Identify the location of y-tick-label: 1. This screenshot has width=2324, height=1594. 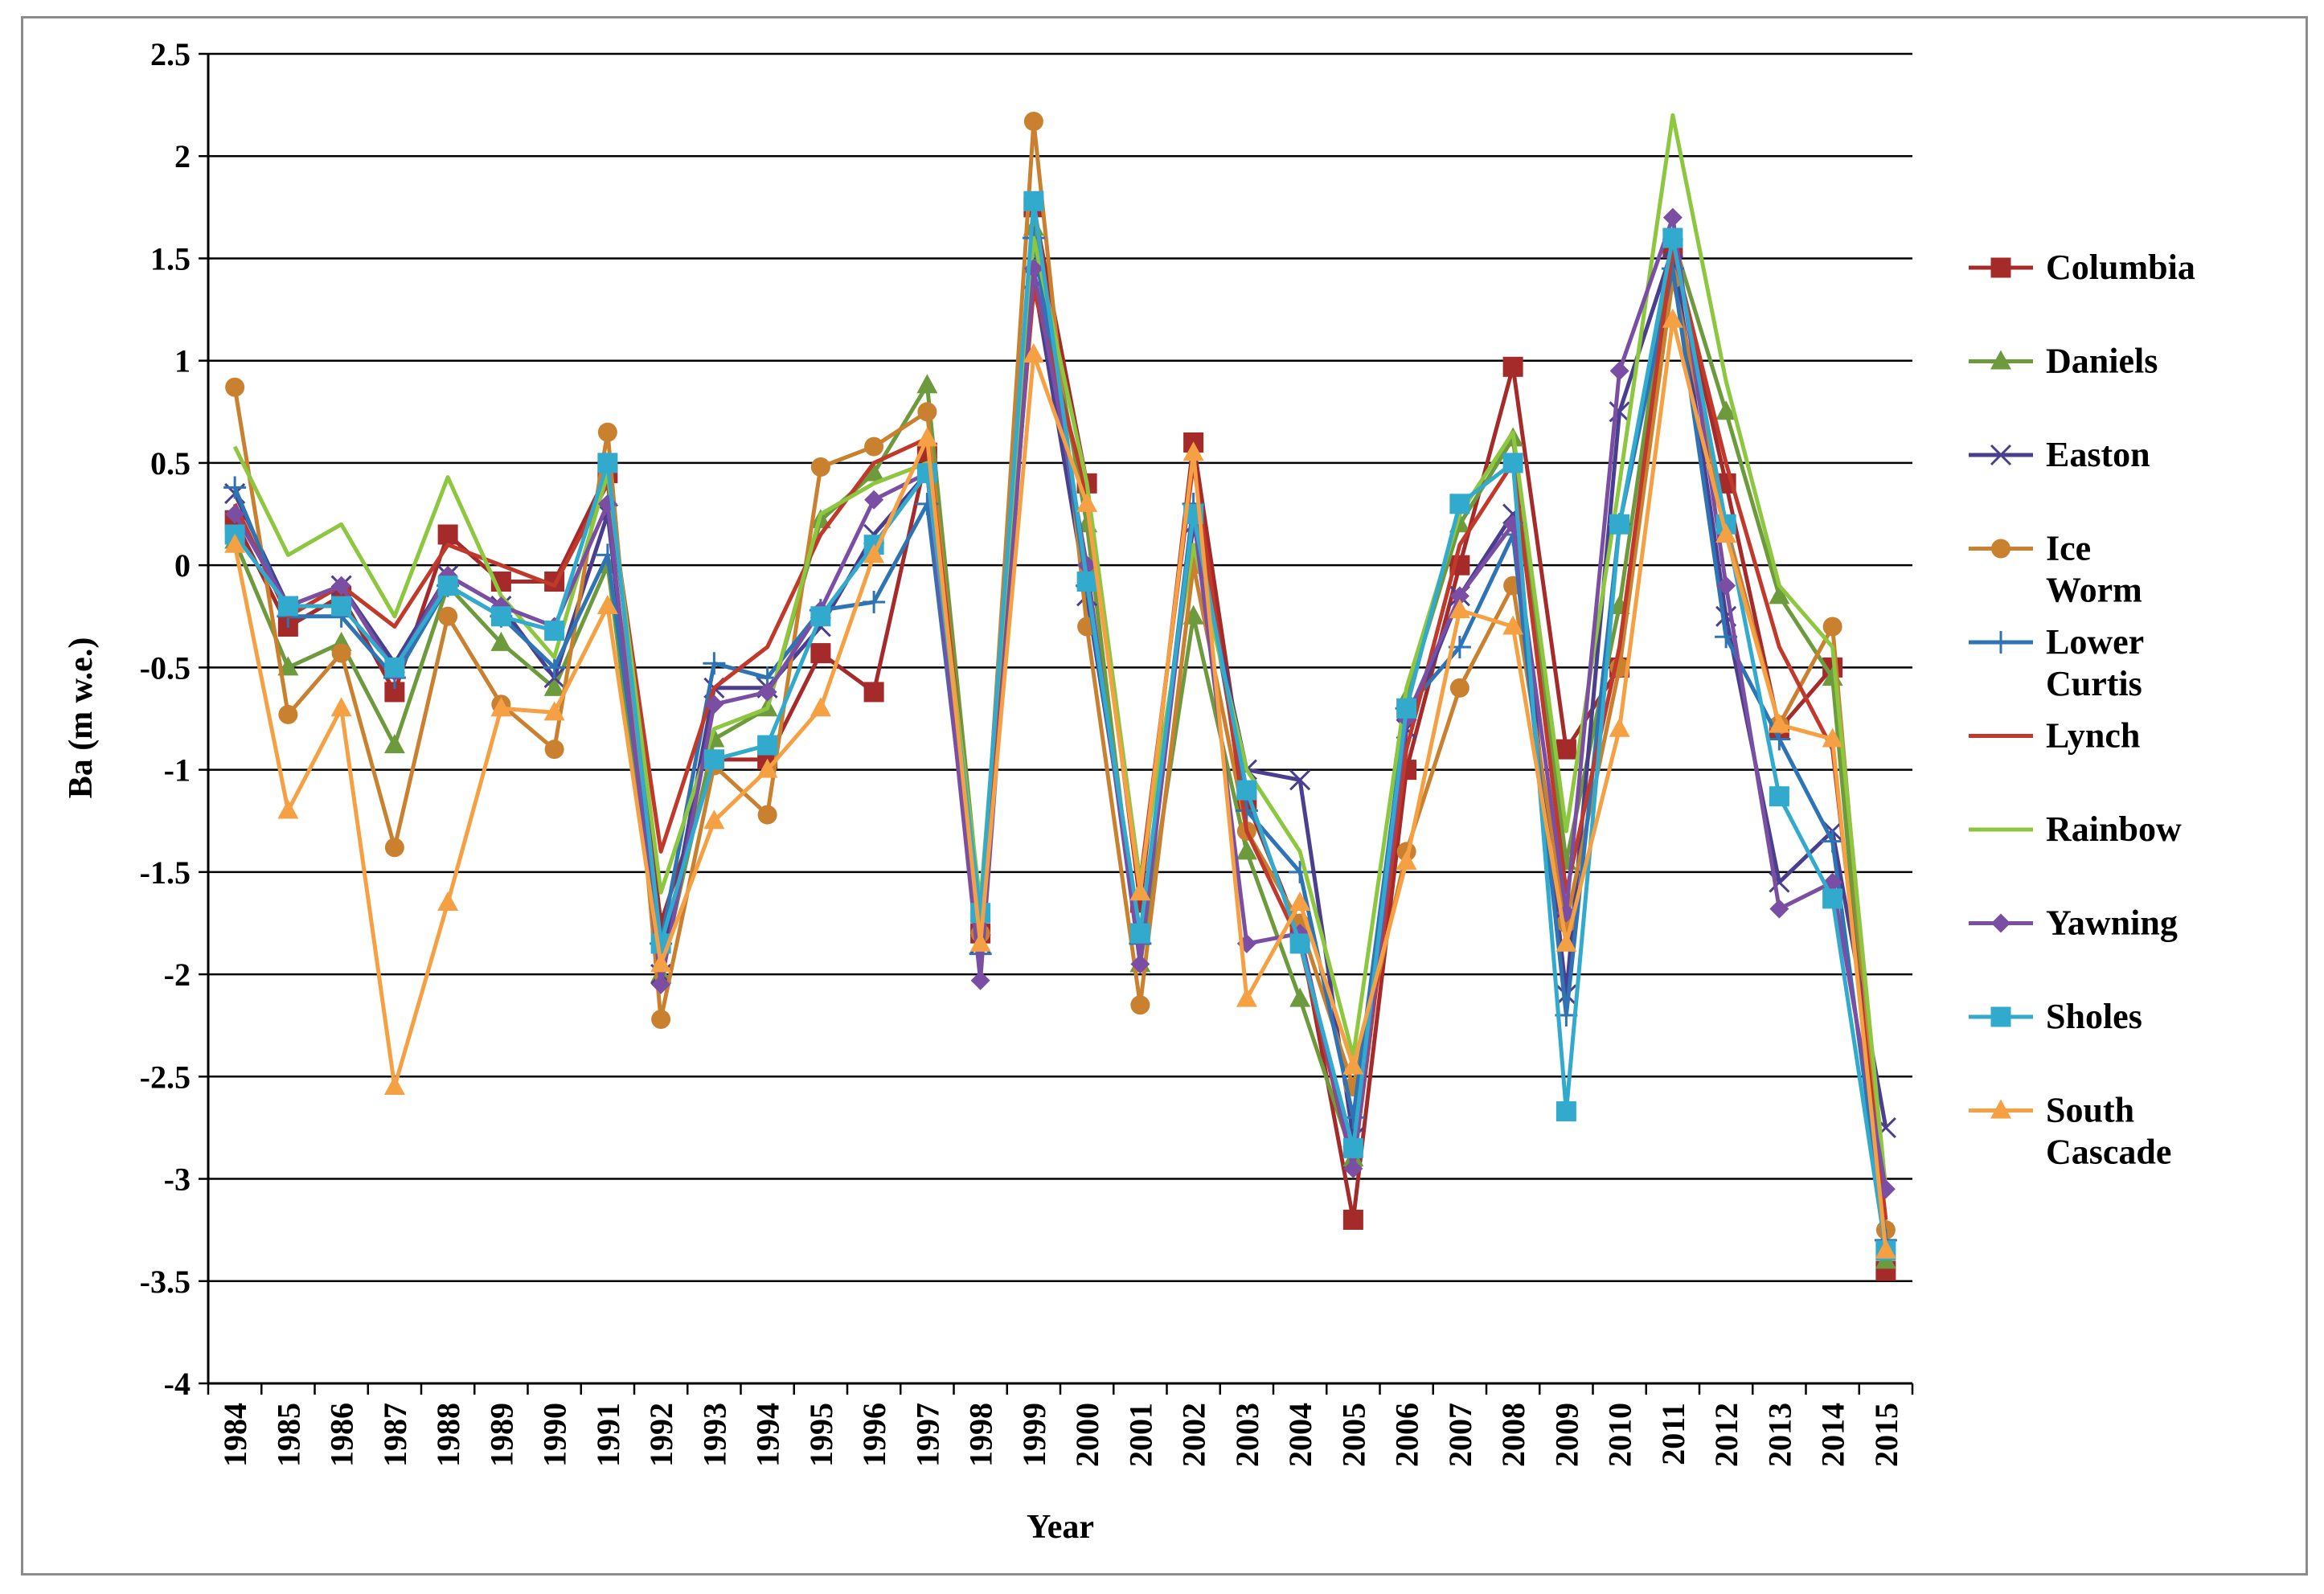
(182, 361).